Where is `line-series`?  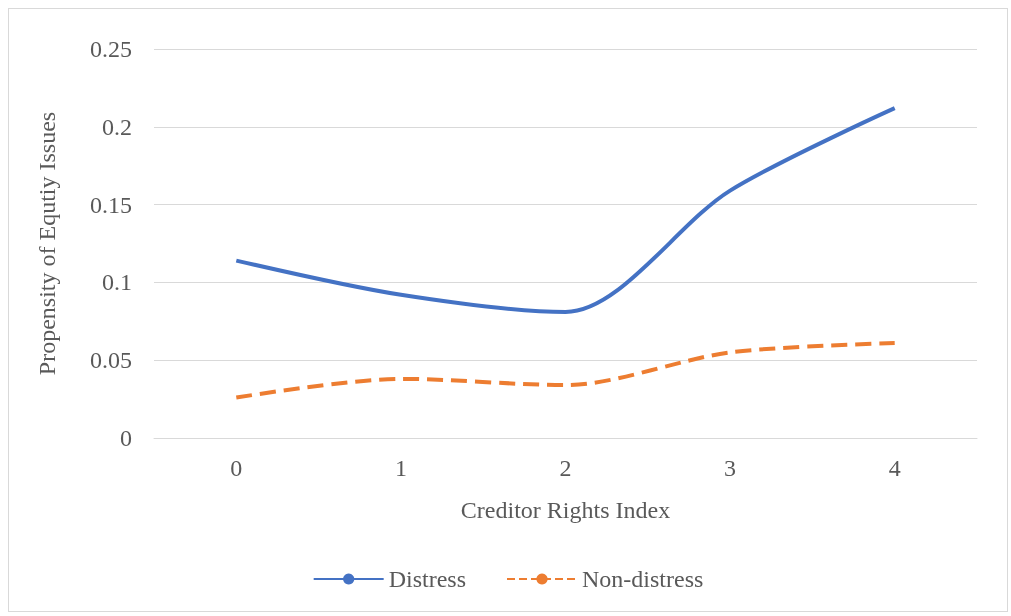
line-series is located at coordinates (565, 370).